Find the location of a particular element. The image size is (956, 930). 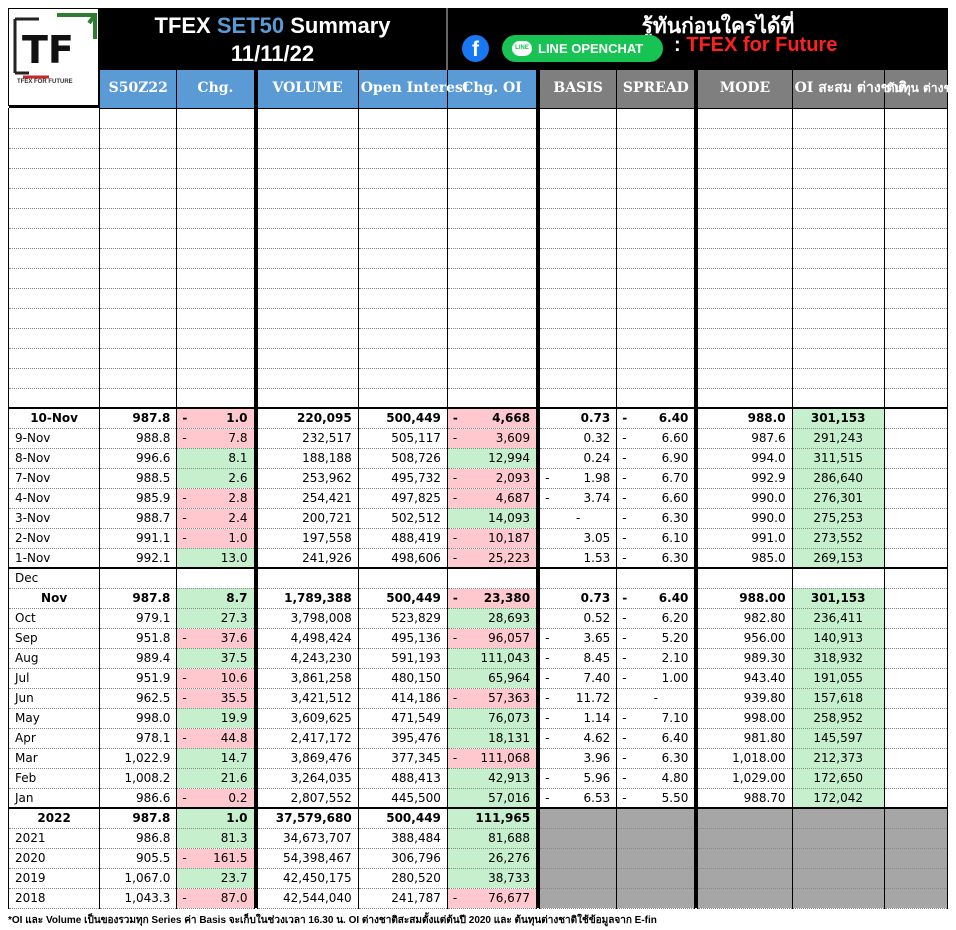

change-oi-cell: 76,677 is located at coordinates (492, 898).